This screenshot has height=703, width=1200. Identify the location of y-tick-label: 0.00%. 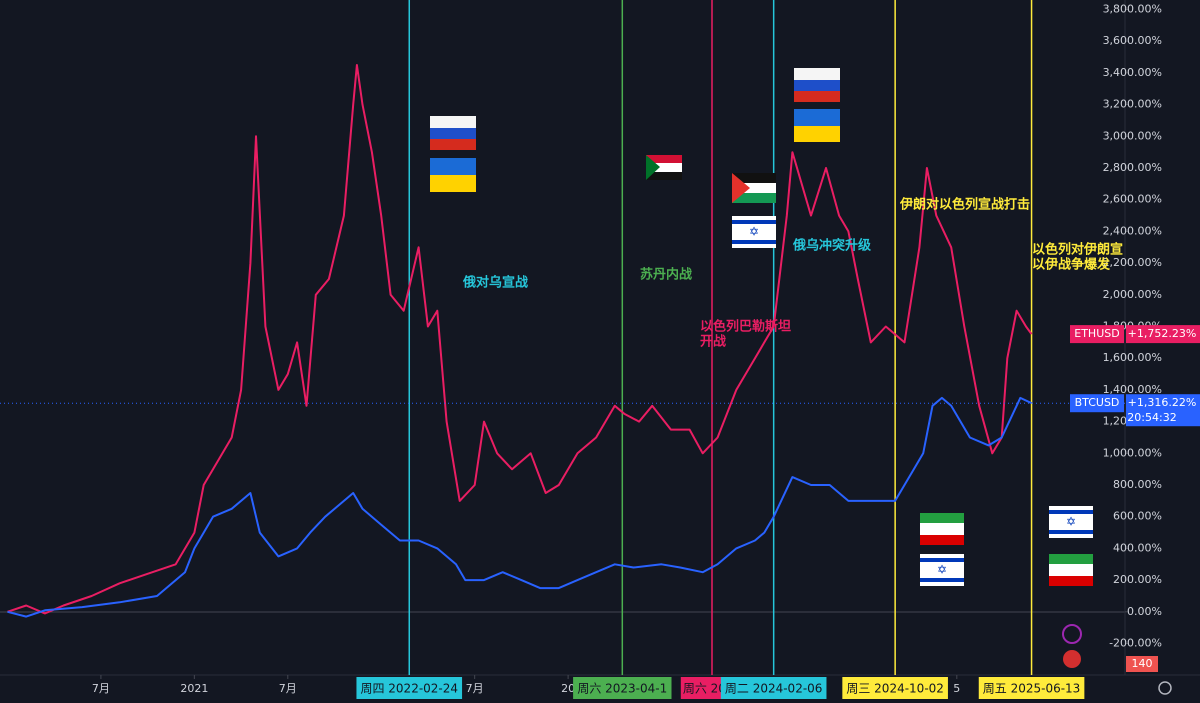
(1144, 611).